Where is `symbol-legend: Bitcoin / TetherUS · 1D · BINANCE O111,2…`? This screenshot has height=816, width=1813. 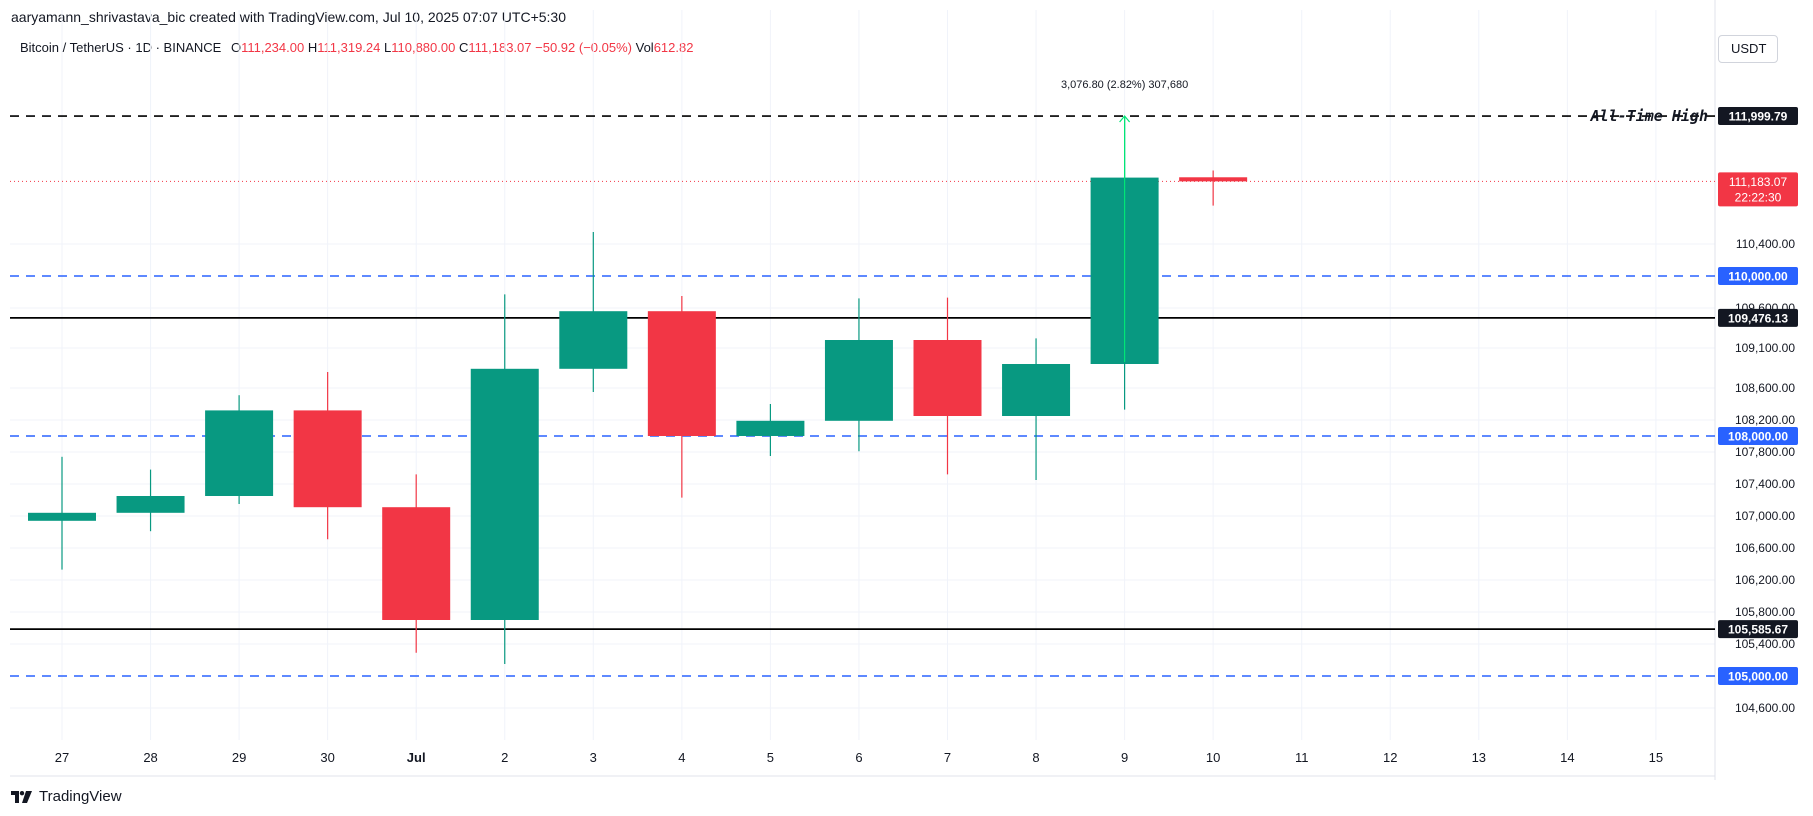 symbol-legend: Bitcoin / TetherUS · 1D · BINANCE O111,2… is located at coordinates (356, 47).